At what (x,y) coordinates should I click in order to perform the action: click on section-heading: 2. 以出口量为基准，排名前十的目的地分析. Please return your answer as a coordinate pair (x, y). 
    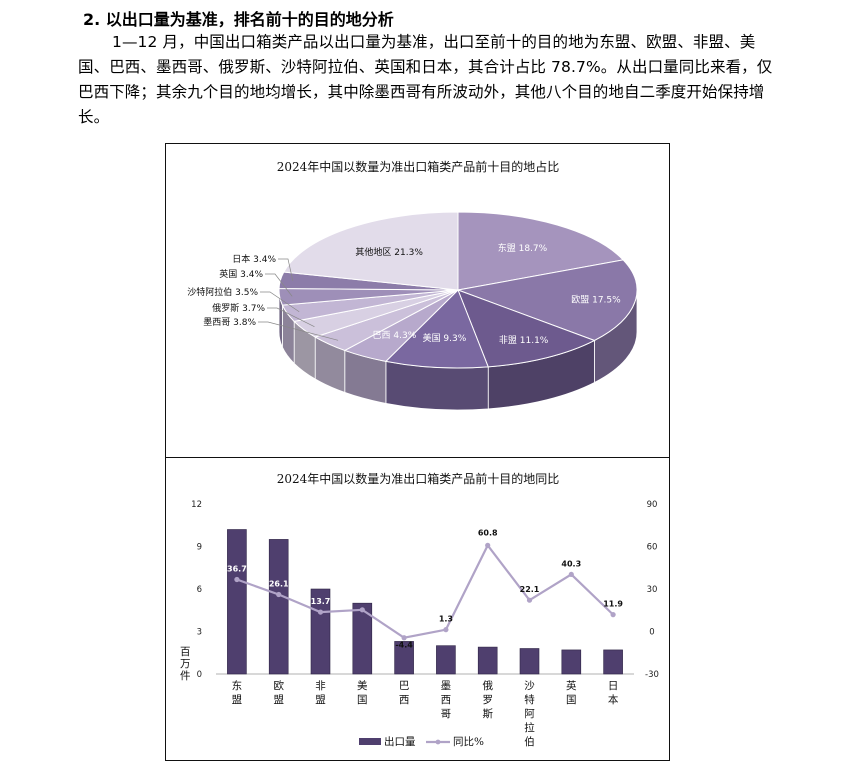
    Looking at the image, I should click on (238, 19).